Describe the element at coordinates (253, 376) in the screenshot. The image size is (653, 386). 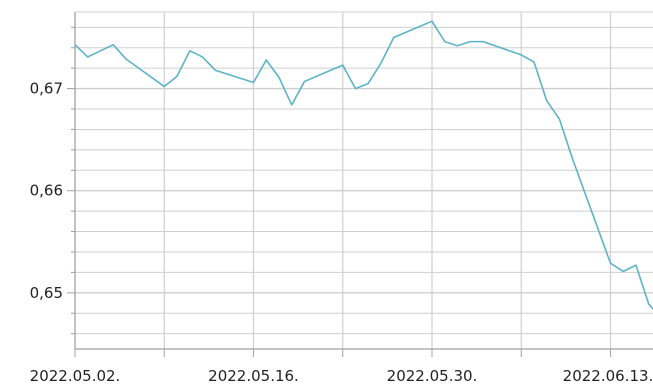
I see `x-tick-label: 2022.05.16.` at that location.